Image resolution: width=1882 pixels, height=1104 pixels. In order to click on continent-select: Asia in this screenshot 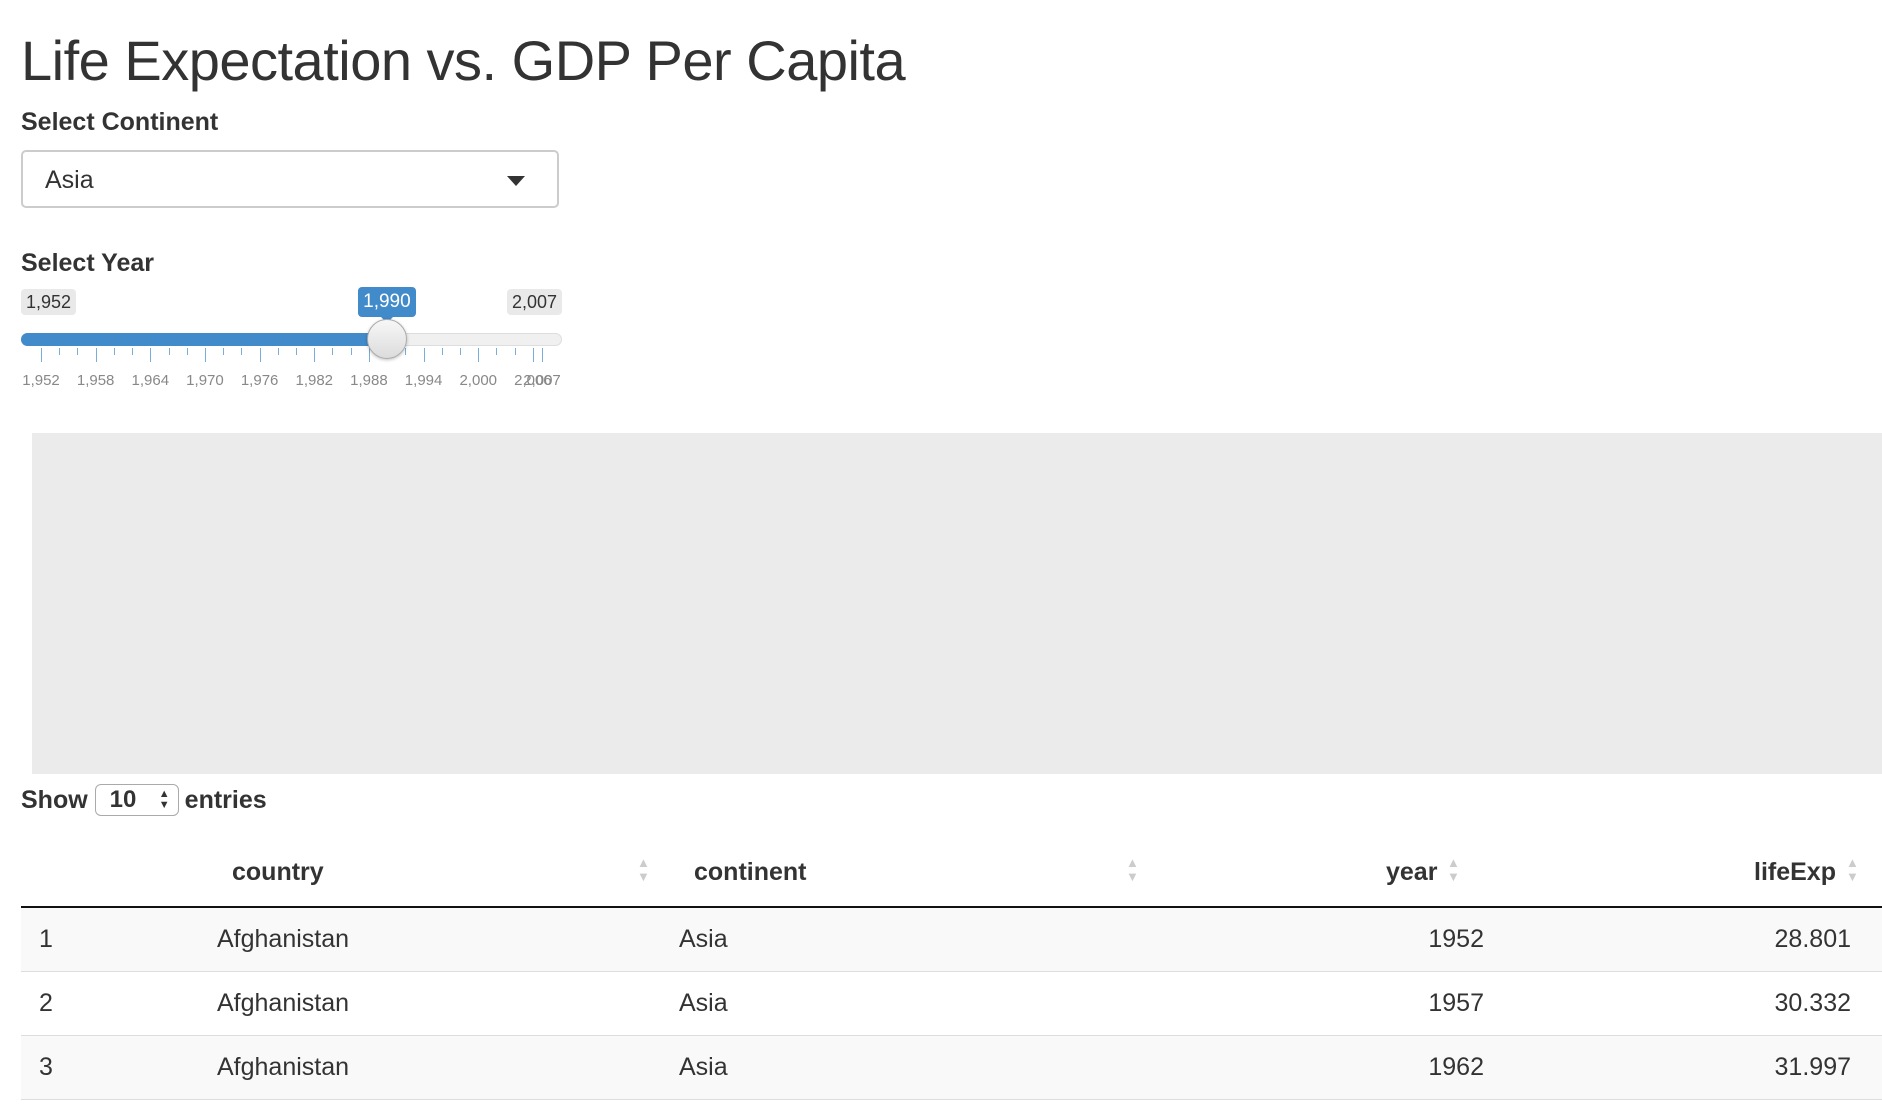, I will do `click(290, 179)`.